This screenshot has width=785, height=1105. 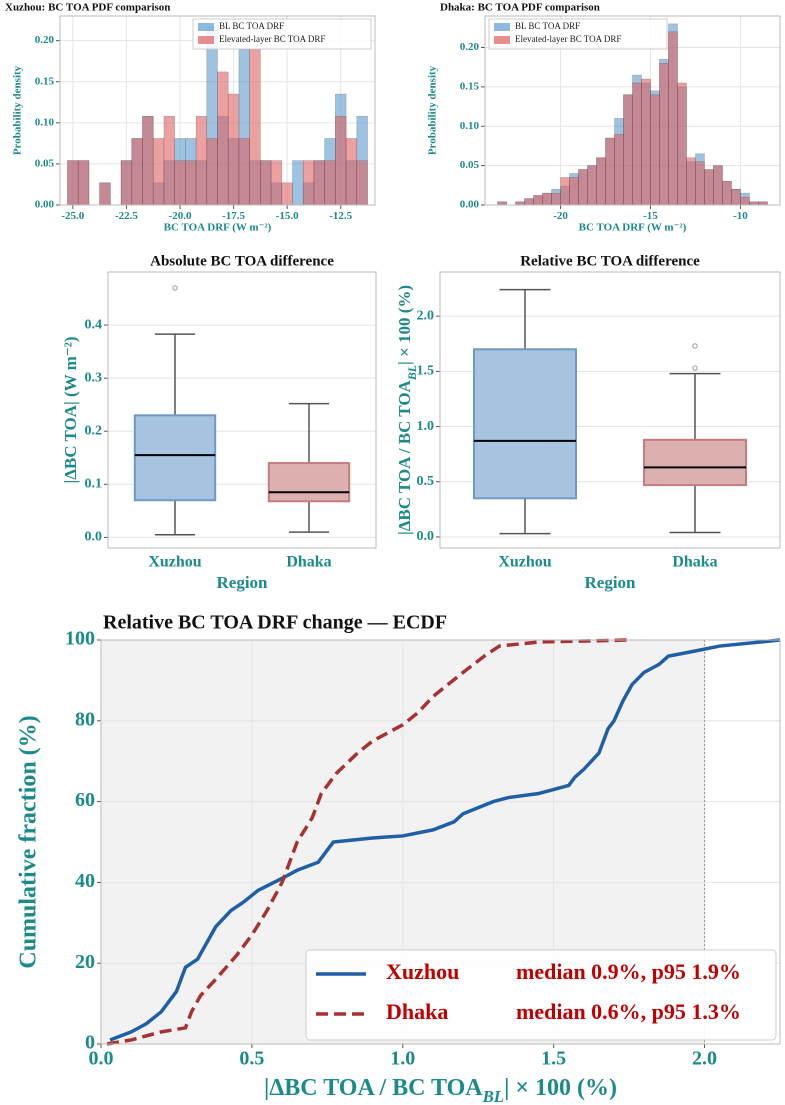 I want to click on legend-swatch, so click(x=206, y=27).